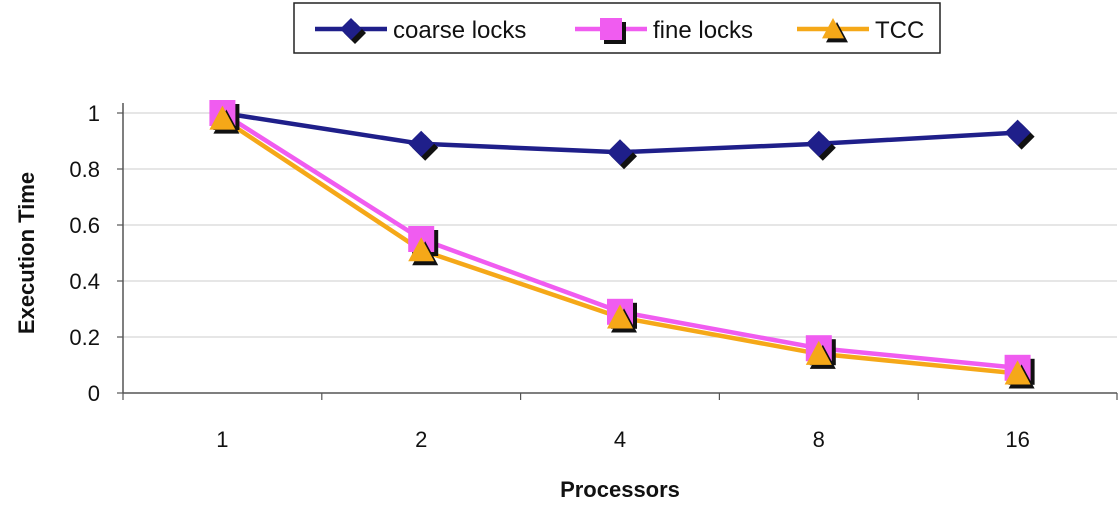 The height and width of the screenshot is (505, 1119). What do you see at coordinates (620, 489) in the screenshot?
I see `x-axis-title: Processors` at bounding box center [620, 489].